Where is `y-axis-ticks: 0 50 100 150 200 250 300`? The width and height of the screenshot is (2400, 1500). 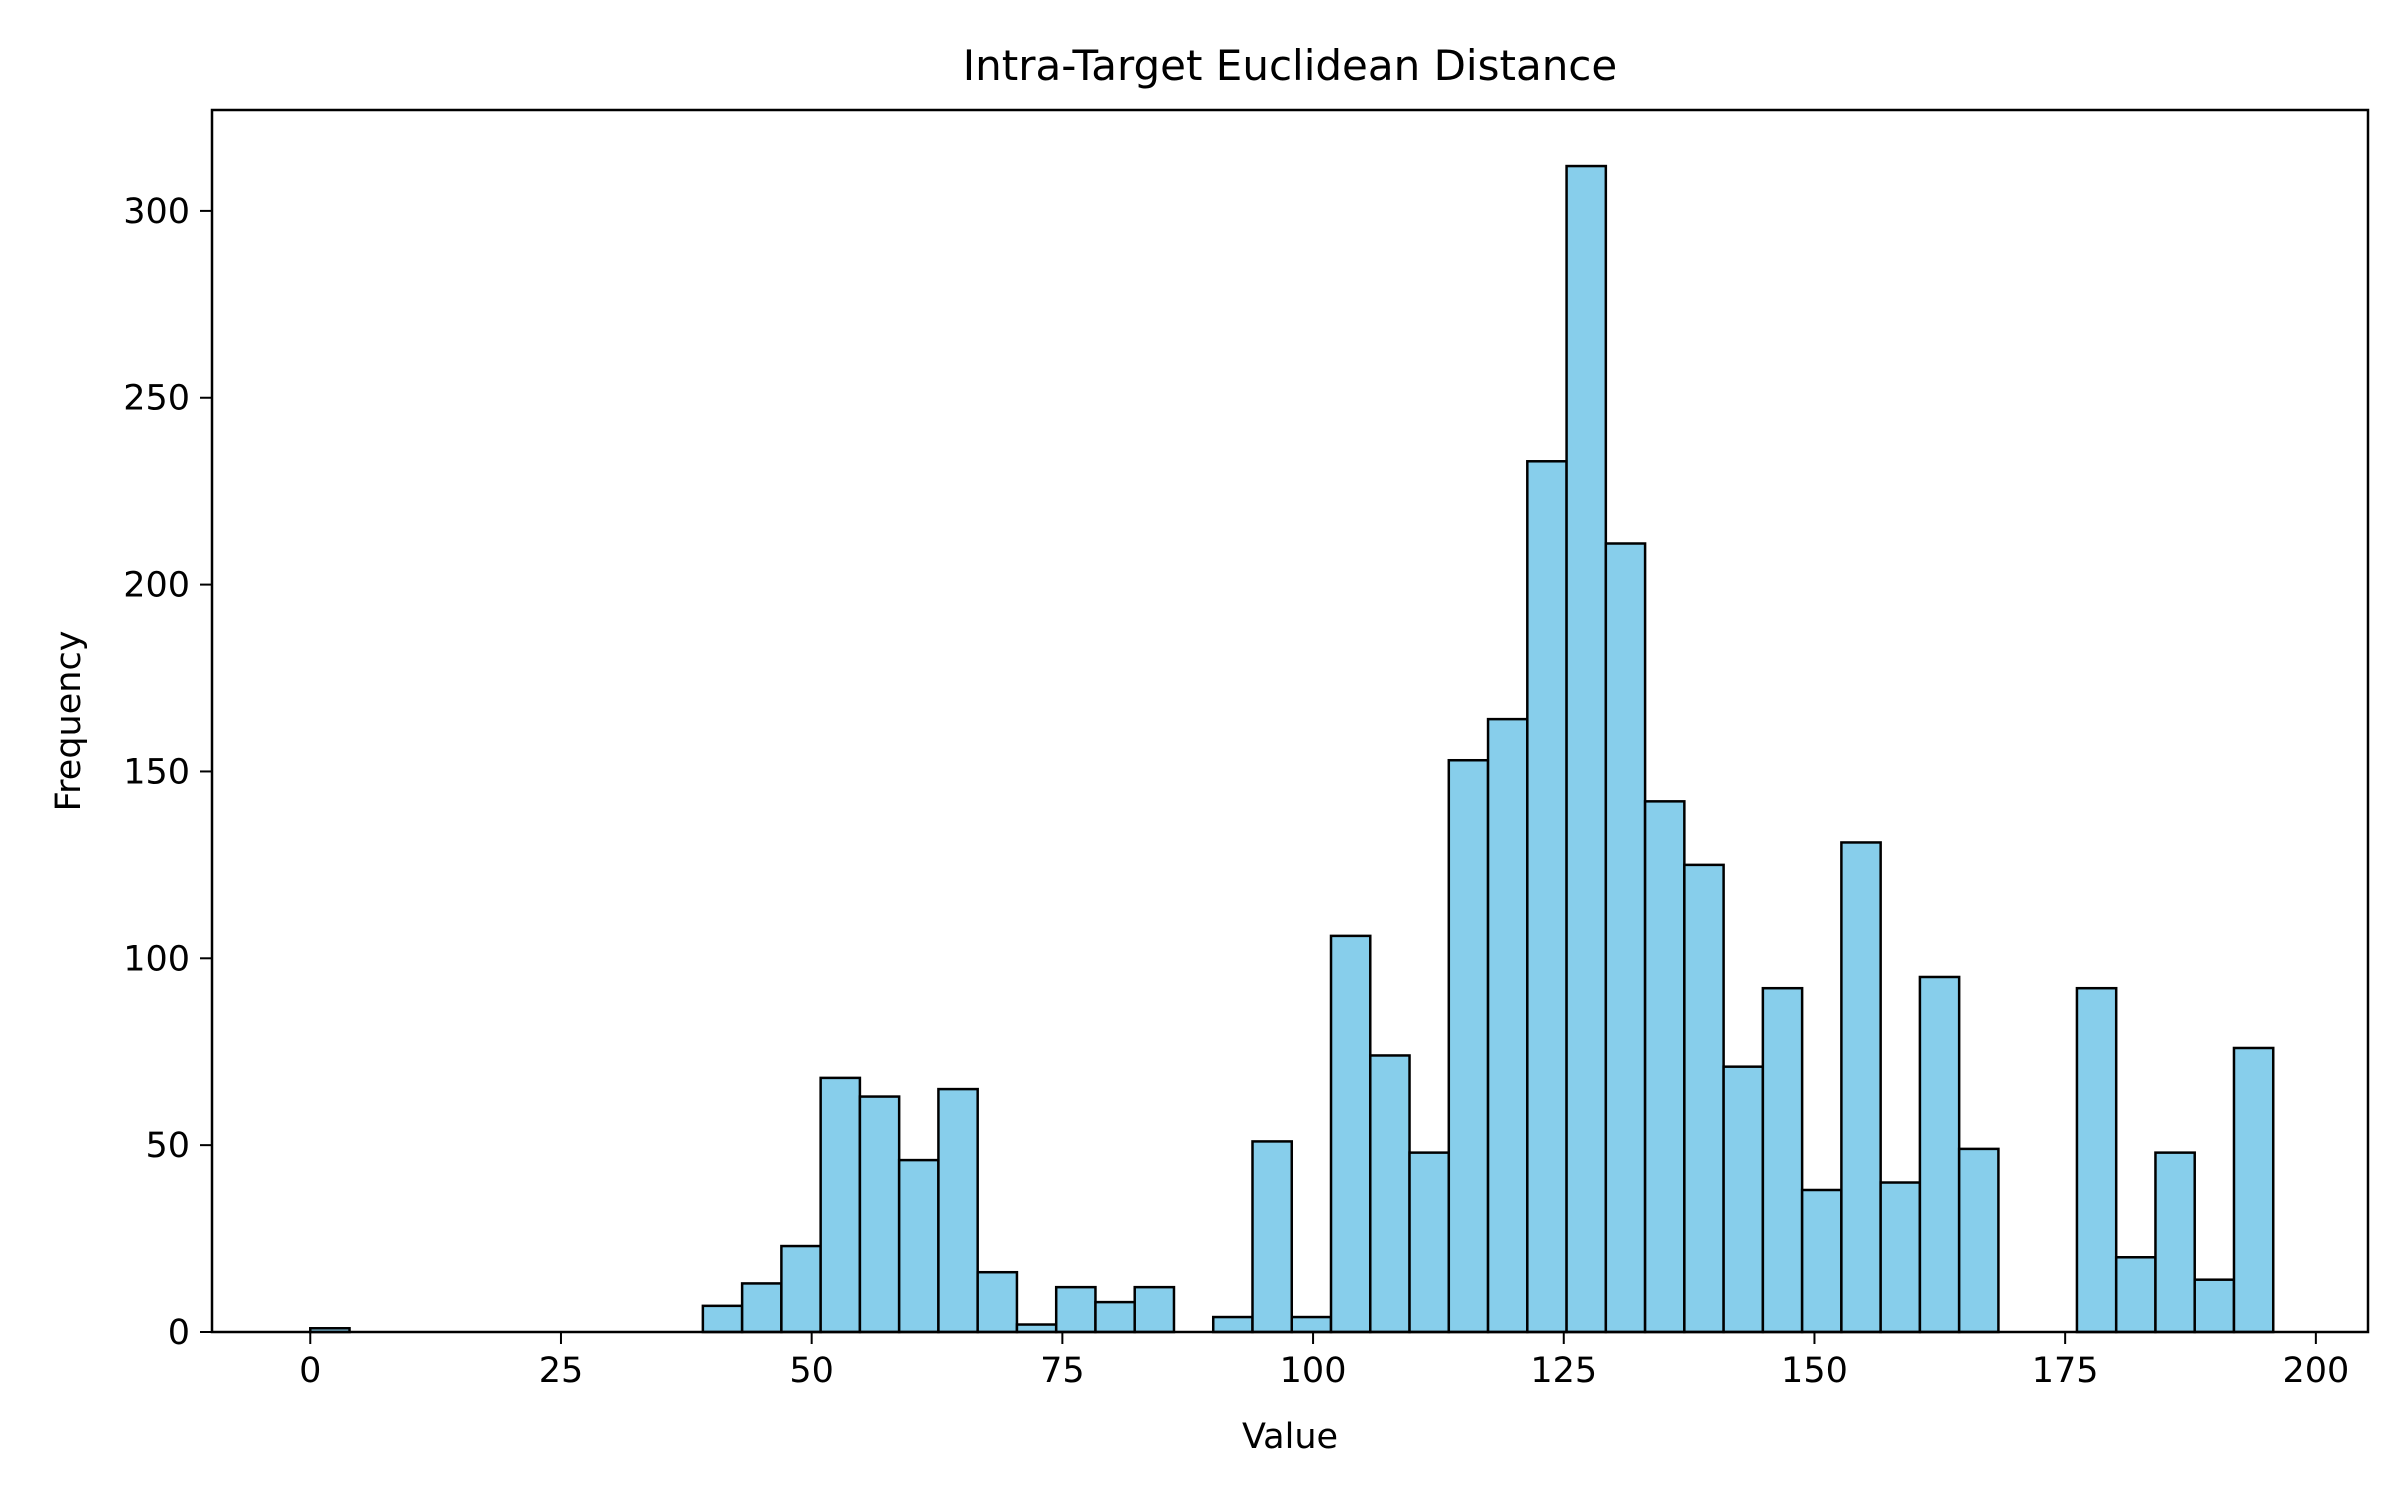
y-axis-ticks: 0 50 100 150 200 250 300 is located at coordinates (167, 772).